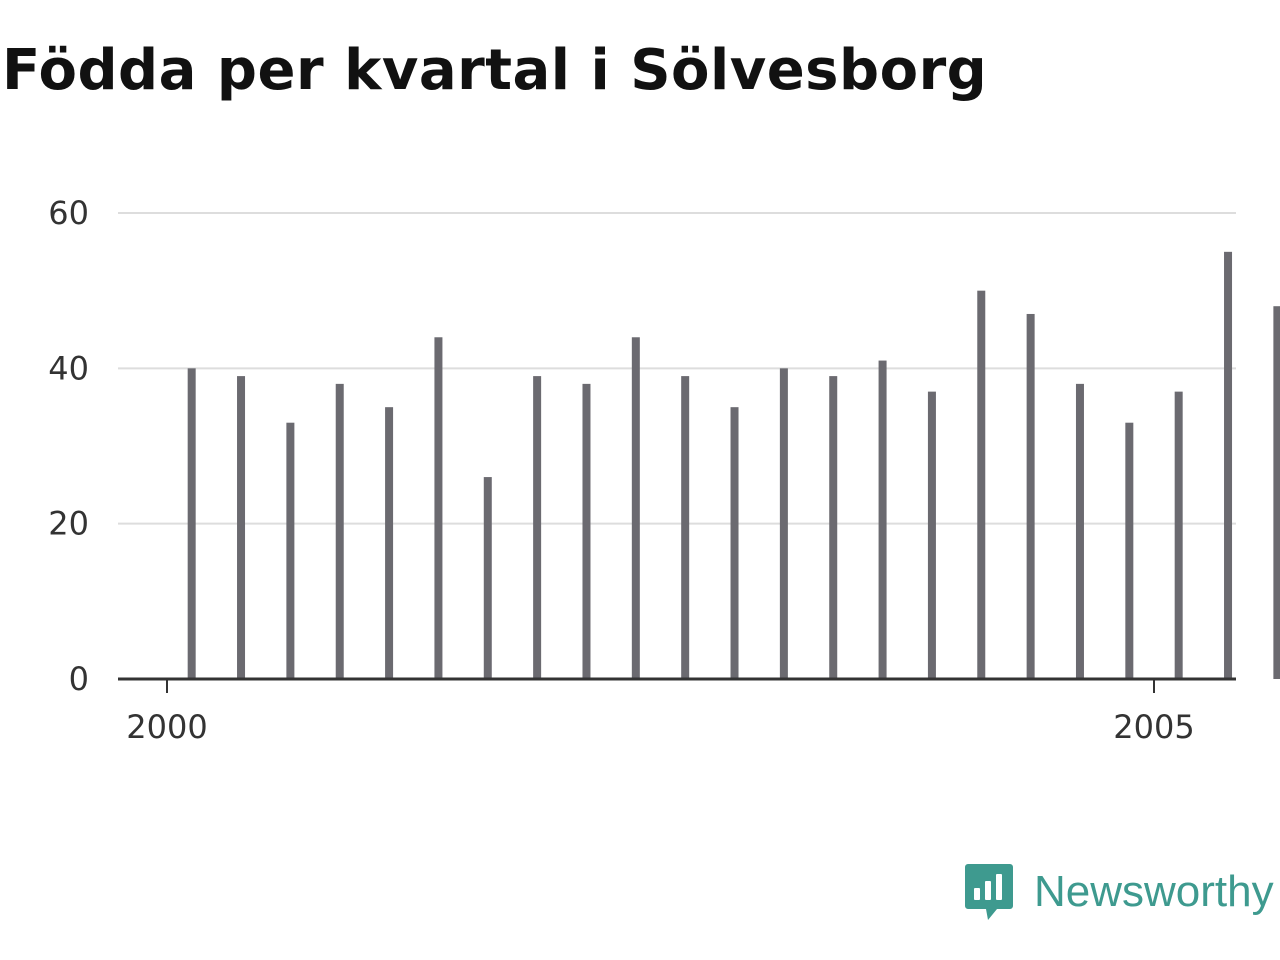 Image resolution: width=1280 pixels, height=960 pixels. Describe the element at coordinates (79, 679) in the screenshot. I see `y-tick-label-0: 0` at that location.